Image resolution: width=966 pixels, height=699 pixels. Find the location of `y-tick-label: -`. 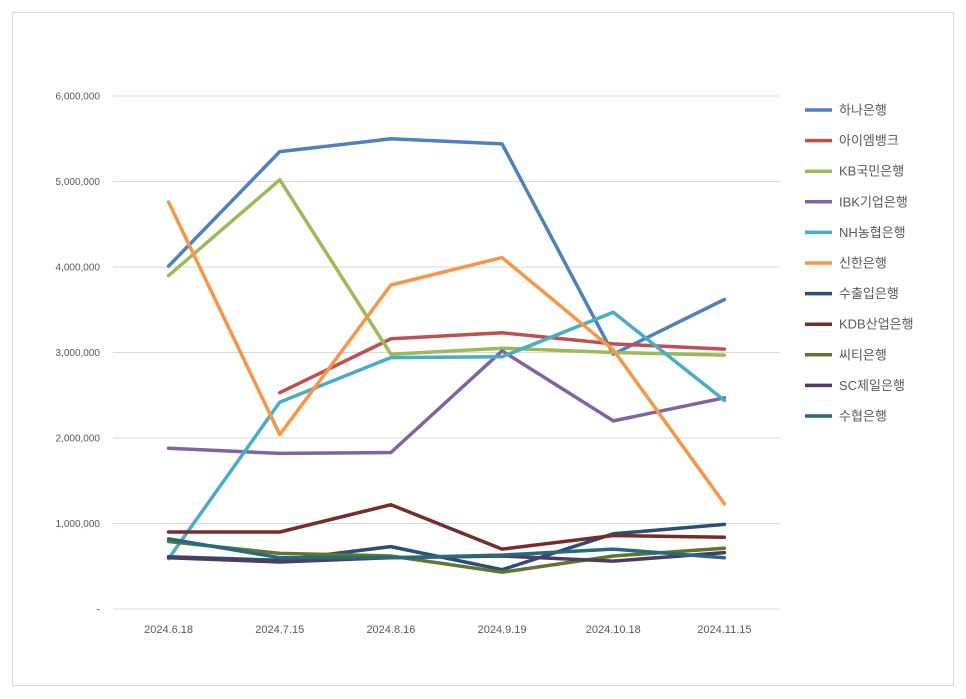

y-tick-label: - is located at coordinates (98, 610).